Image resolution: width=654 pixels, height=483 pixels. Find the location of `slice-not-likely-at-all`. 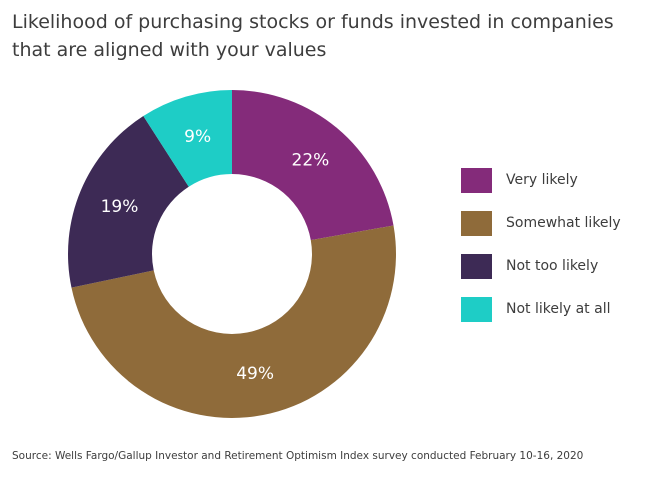

slice-not-likely-at-all is located at coordinates (187, 138).